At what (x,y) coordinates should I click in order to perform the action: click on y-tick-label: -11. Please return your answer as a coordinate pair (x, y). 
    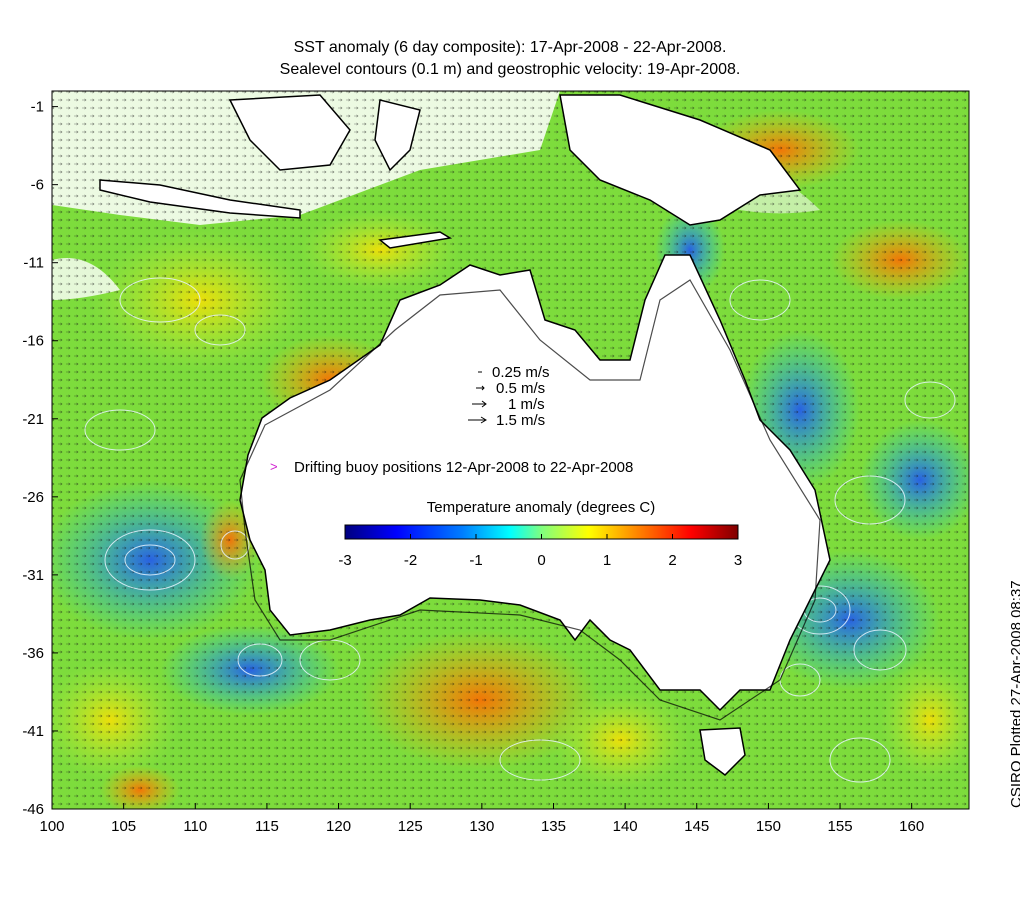
    Looking at the image, I should click on (33, 263).